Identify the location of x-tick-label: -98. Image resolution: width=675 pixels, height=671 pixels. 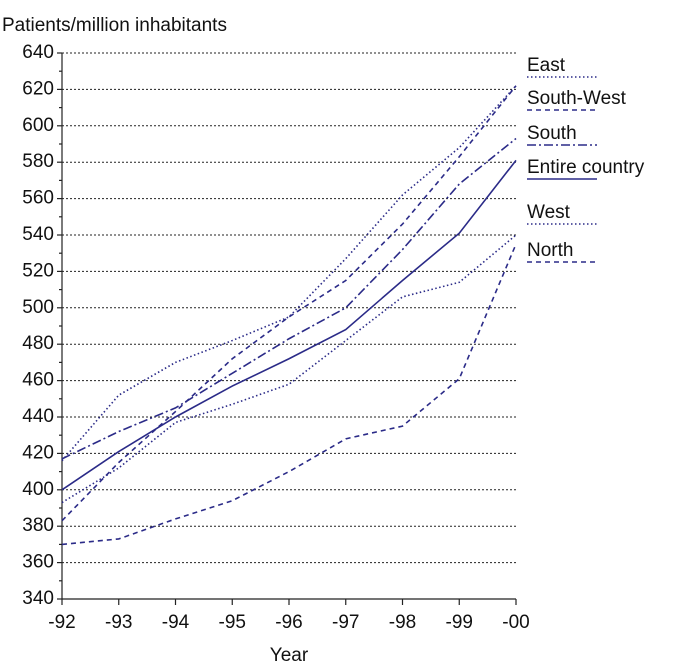
(402, 622).